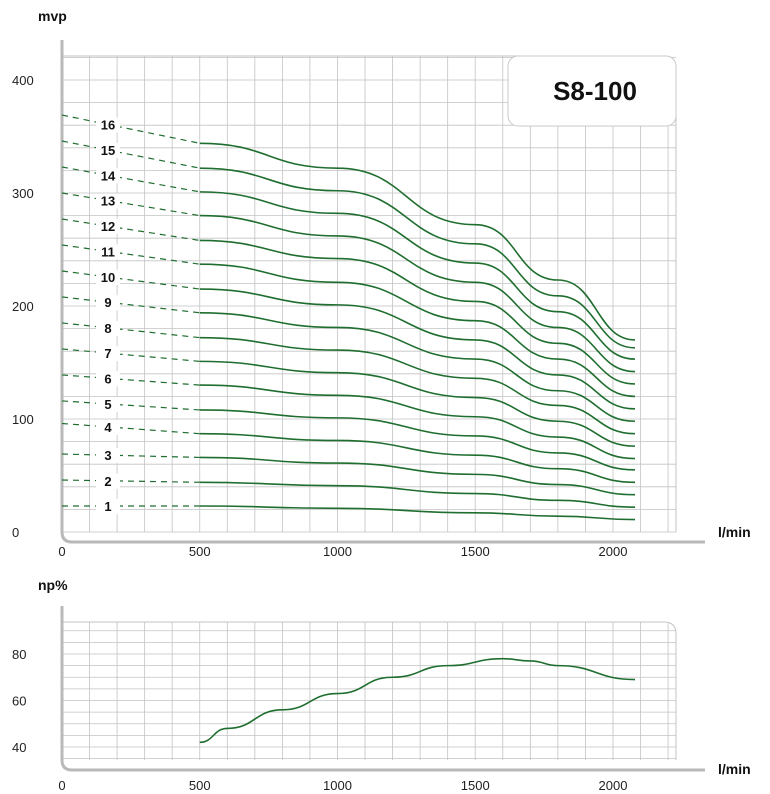  I want to click on efficiency-chart-x-axis-label: l/min, so click(734, 769).